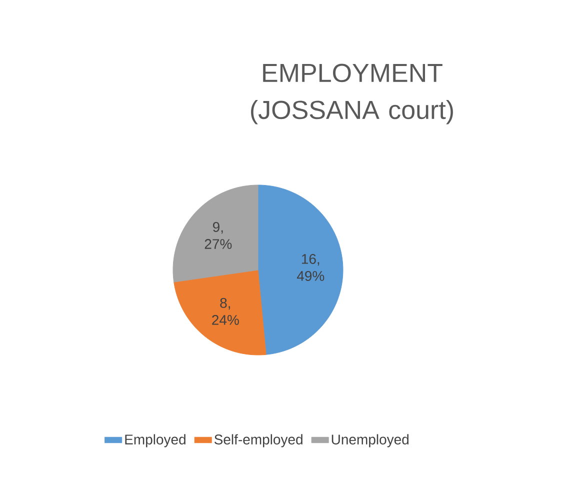  What do you see at coordinates (258, 441) in the screenshot?
I see `legend-label: Self-employed` at bounding box center [258, 441].